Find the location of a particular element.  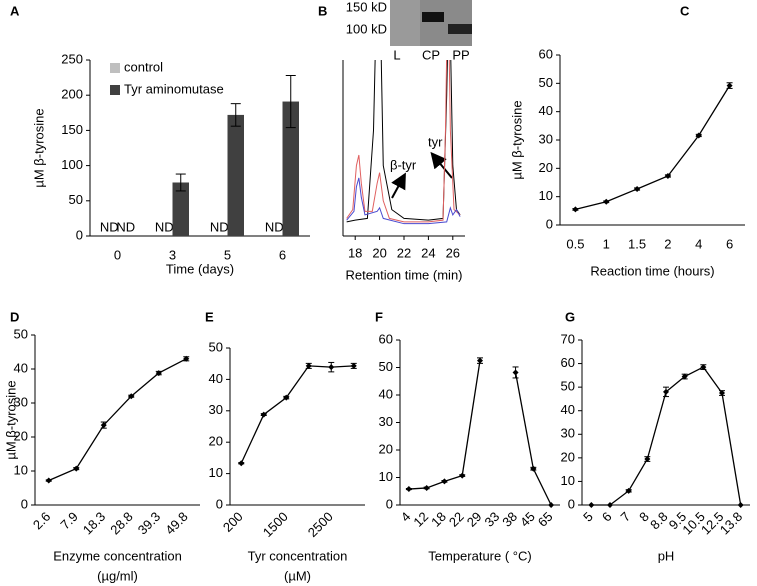

x-tick-label: 2.6 is located at coordinates (41, 520).